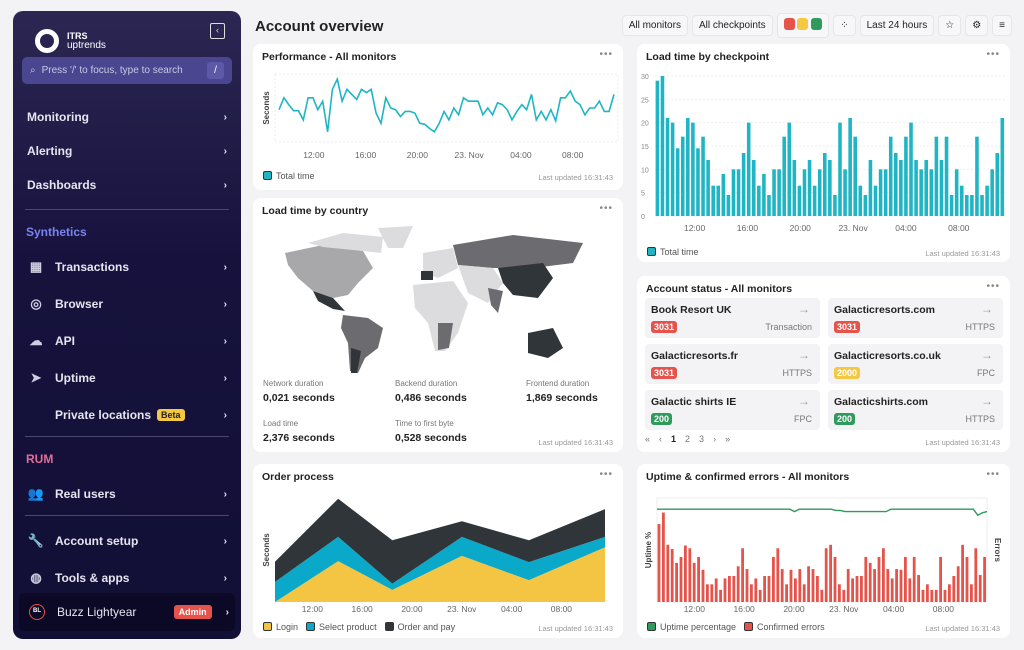 The image size is (1024, 650). What do you see at coordinates (86, 45) in the screenshot?
I see `logo-bottom: uptrends` at bounding box center [86, 45].